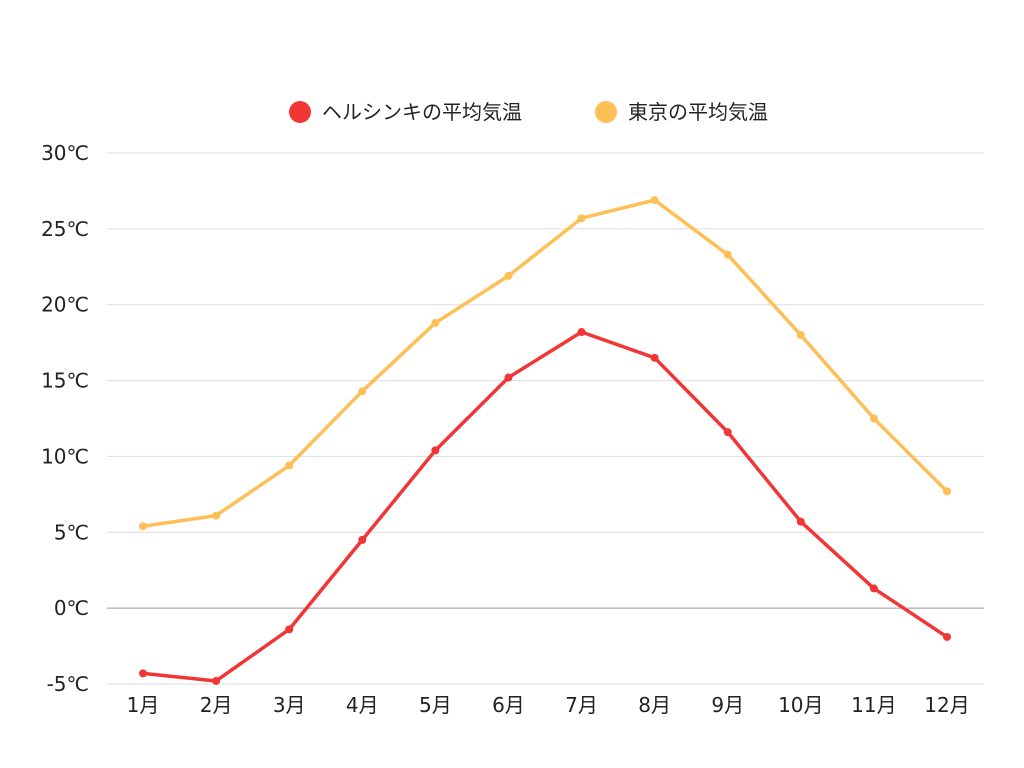 The image size is (1024, 768). What do you see at coordinates (698, 112) in the screenshot?
I see `legend-label: 東京の平均気温` at bounding box center [698, 112].